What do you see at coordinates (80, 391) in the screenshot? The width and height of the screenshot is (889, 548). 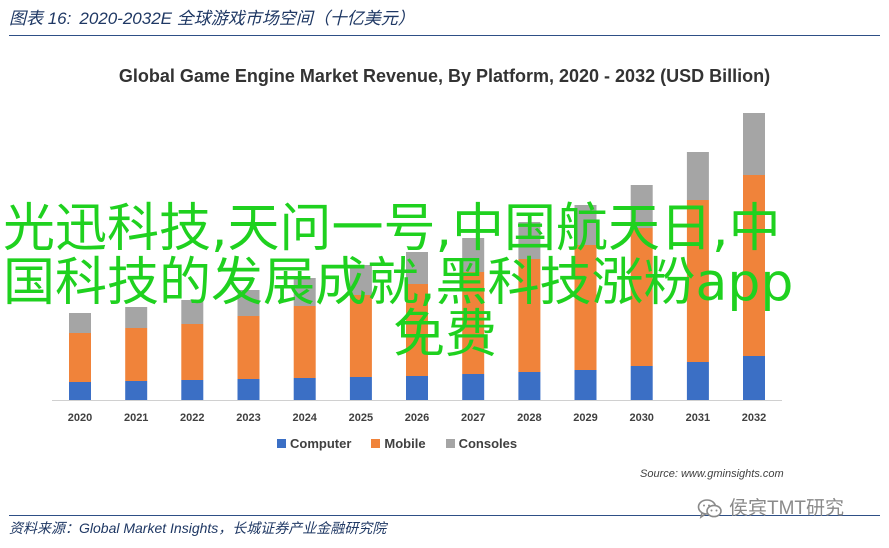 I see `bar-computer-2020` at bounding box center [80, 391].